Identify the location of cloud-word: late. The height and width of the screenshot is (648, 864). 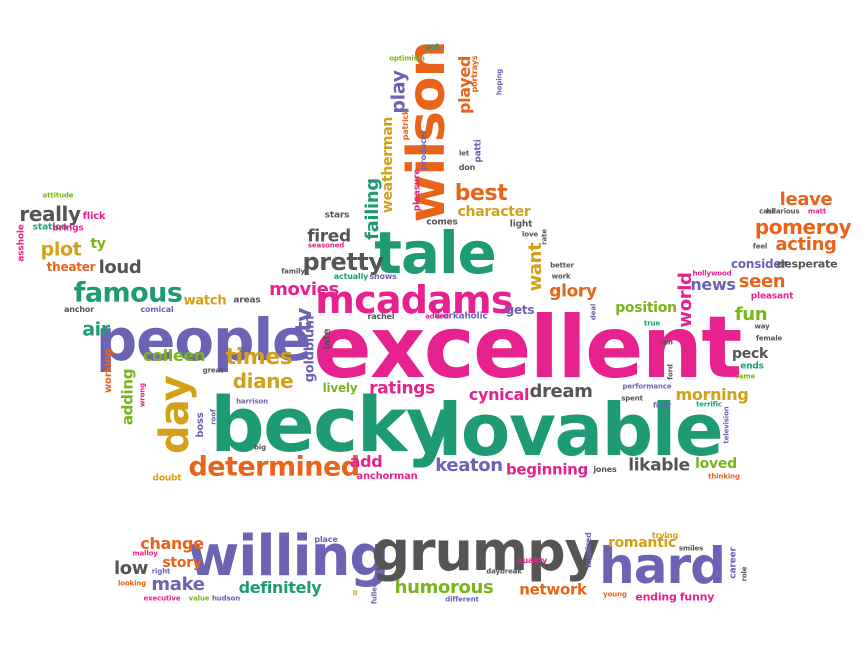
(327, 339).